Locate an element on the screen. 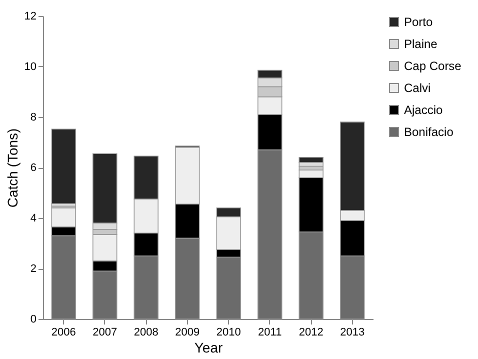  legend-label: Ajaccio is located at coordinates (424, 110).